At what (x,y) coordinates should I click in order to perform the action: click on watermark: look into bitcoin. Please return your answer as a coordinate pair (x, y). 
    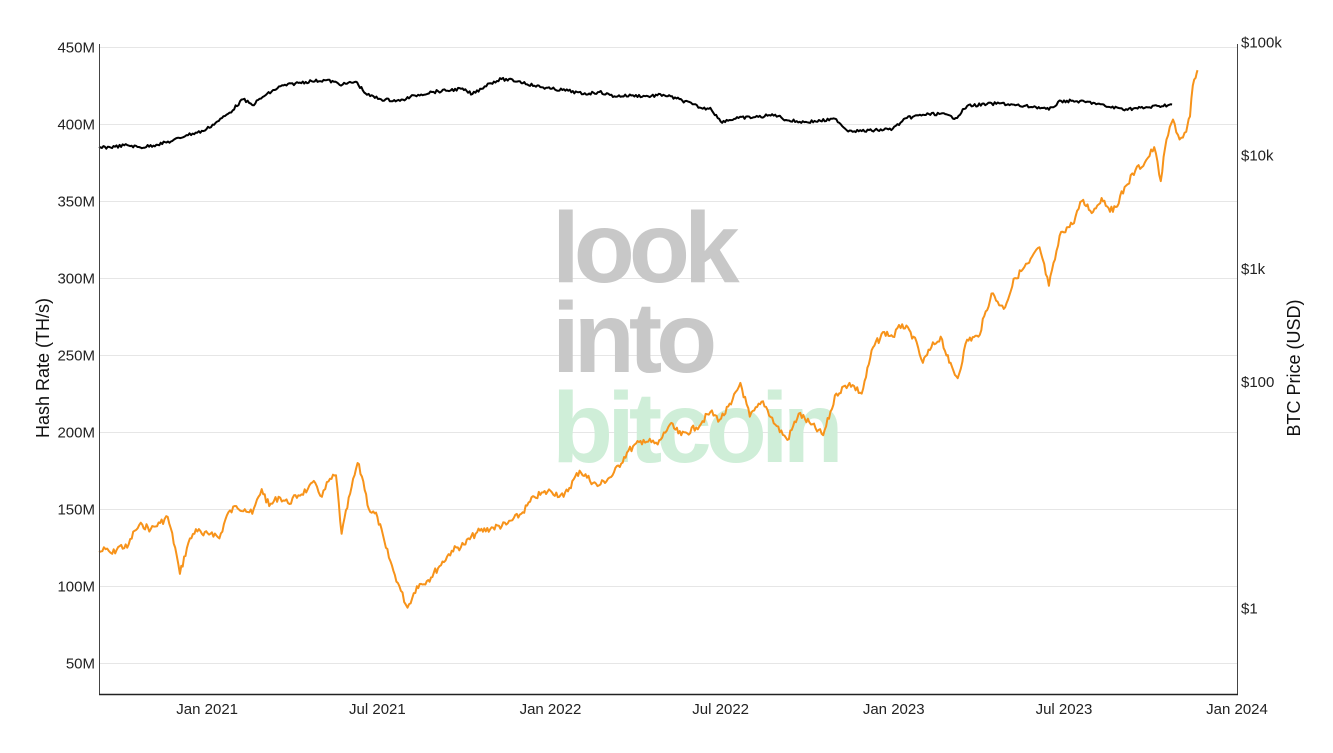
    Looking at the image, I should click on (698, 338).